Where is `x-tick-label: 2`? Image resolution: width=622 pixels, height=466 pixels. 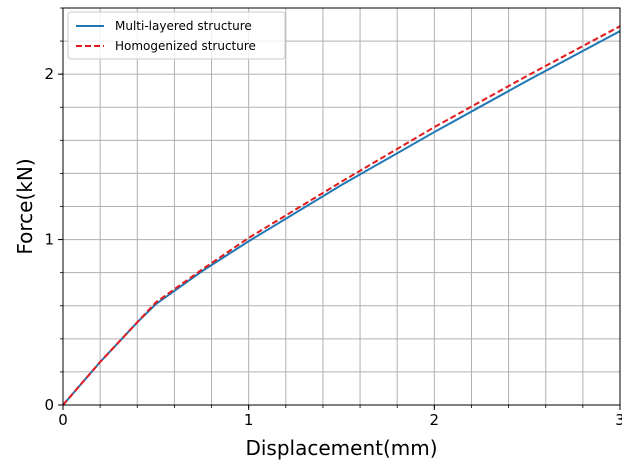
x-tick-label: 2 is located at coordinates (435, 420).